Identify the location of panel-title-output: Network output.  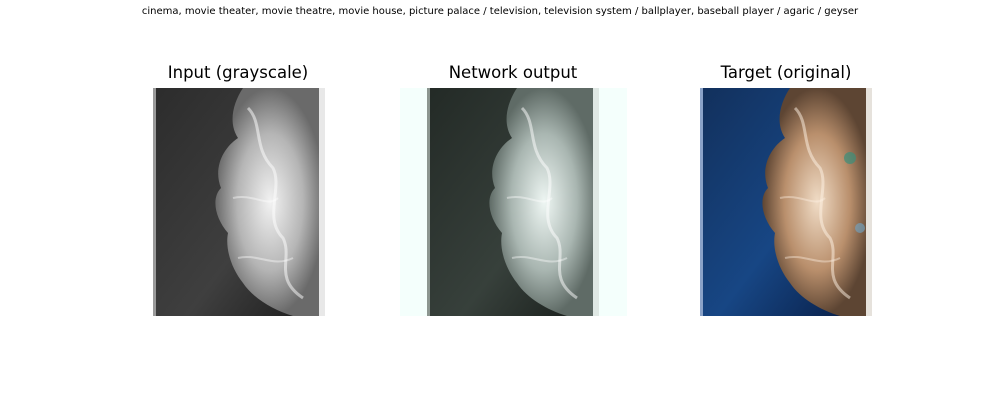
(513, 72).